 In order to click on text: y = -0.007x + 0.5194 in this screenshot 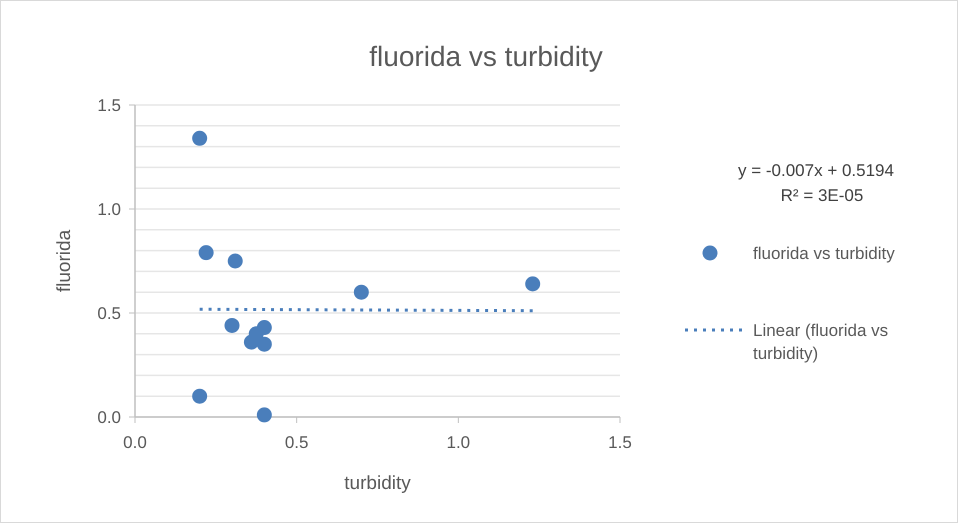, I will do `click(816, 170)`.